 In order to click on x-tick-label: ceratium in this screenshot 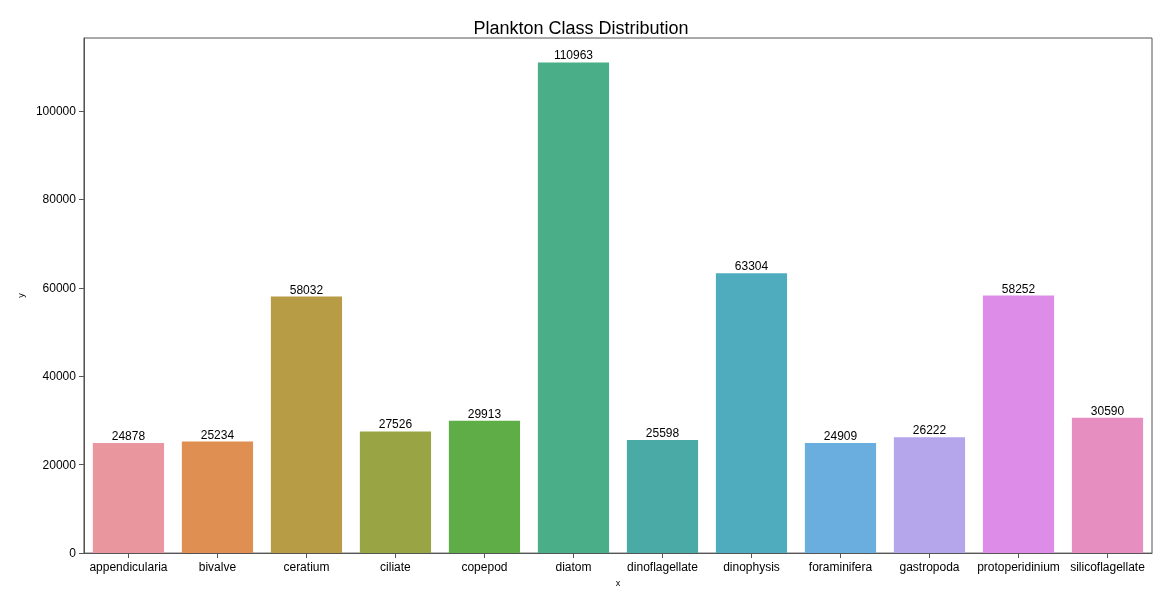, I will do `click(306, 567)`.